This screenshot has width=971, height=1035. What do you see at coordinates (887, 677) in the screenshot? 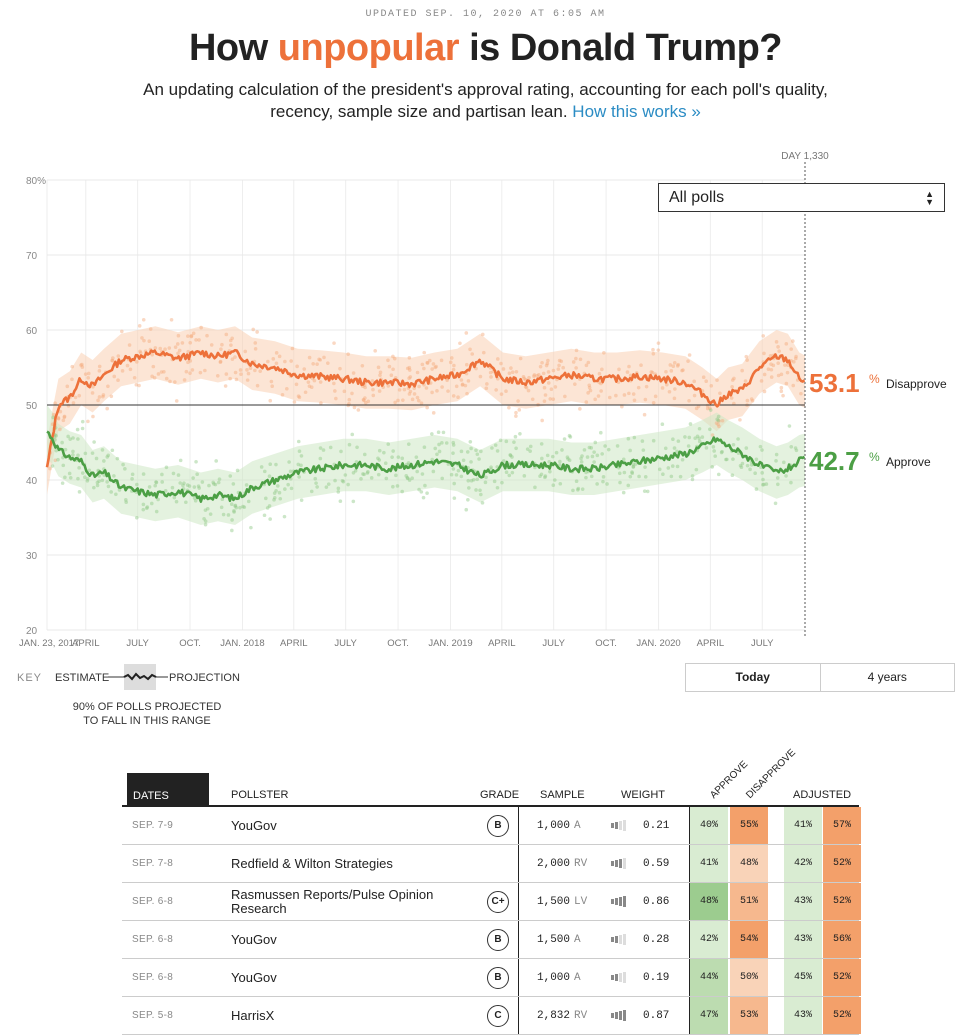
I see `toggle-4-years: 4 years` at bounding box center [887, 677].